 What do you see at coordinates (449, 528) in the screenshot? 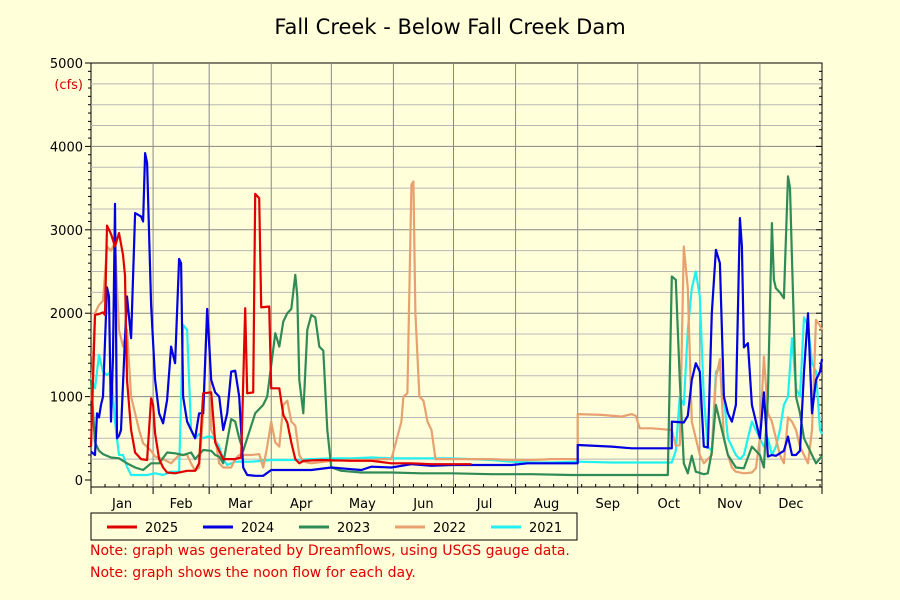
I see `legend-label-2022: 2022` at bounding box center [449, 528].